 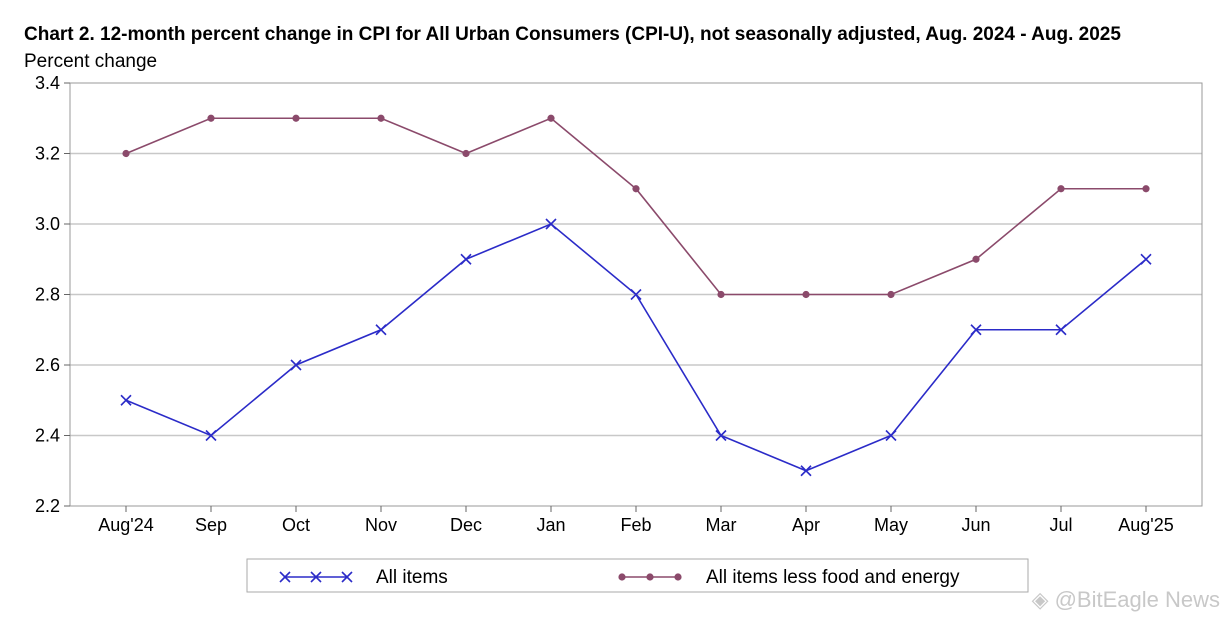 I want to click on watermark: ◈ @BitEagle News, so click(x=1125, y=599).